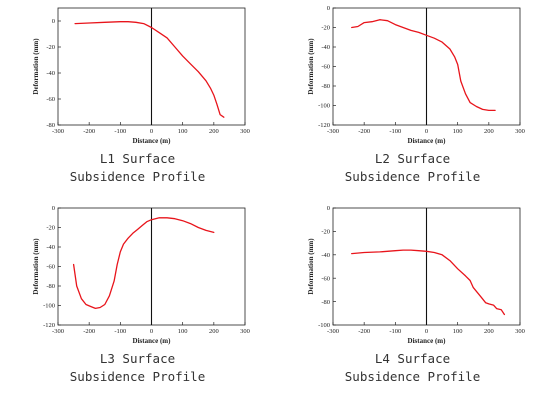 The height and width of the screenshot is (401, 550). What do you see at coordinates (137, 158) in the screenshot?
I see `caption-l1-line1: L1 Surface` at bounding box center [137, 158].